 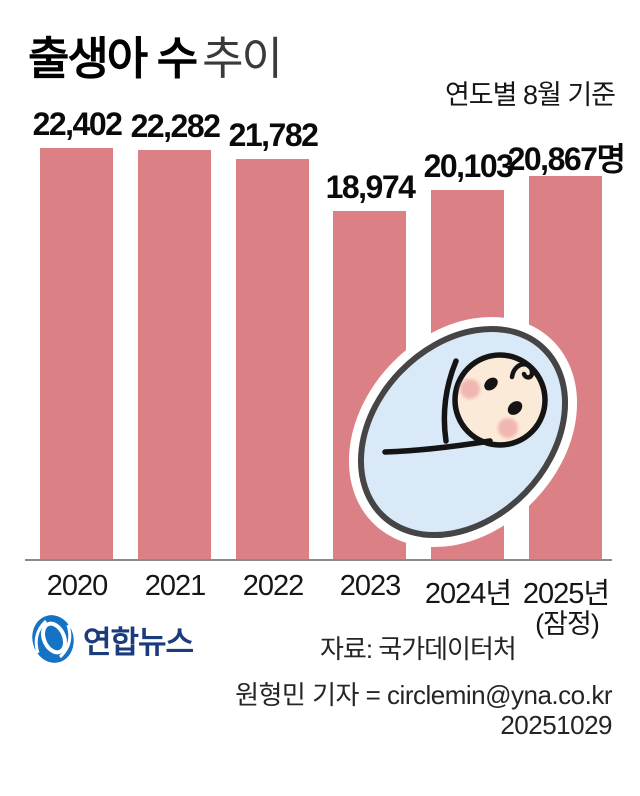 I want to click on x-axis-note: (잠정), so click(x=567, y=624).